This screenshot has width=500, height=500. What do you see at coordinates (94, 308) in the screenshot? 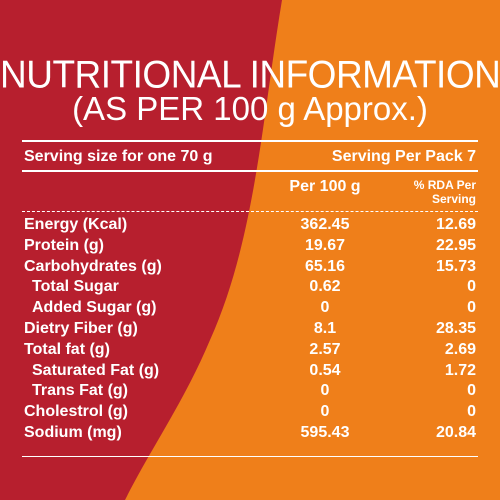
I see `nutrient-name: Added Sugar (g)` at bounding box center [94, 308].